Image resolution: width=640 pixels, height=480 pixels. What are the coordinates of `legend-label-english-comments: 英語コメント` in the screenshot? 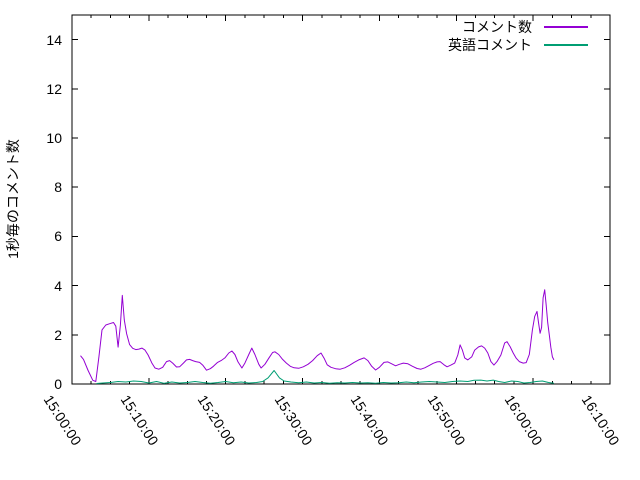 It's located at (490, 45).